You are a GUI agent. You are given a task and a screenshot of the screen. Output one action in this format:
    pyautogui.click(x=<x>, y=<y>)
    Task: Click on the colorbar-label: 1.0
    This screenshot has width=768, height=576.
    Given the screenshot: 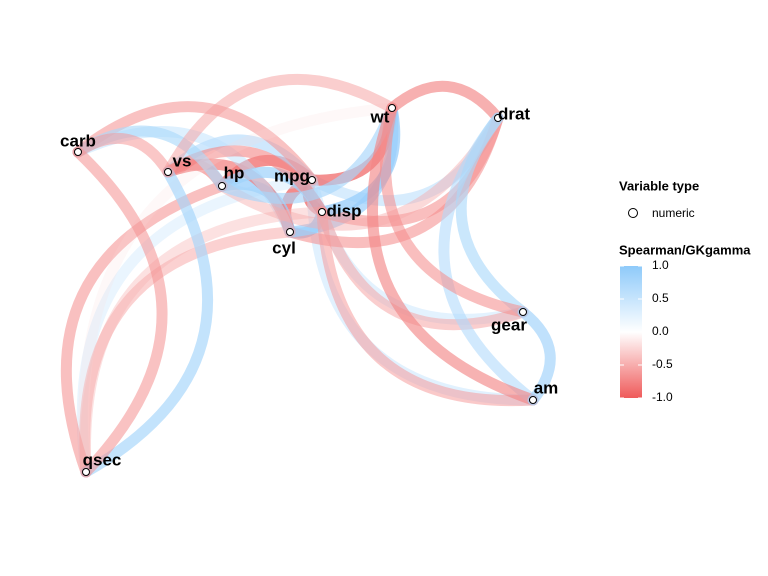 What is the action you would take?
    pyautogui.click(x=660, y=265)
    